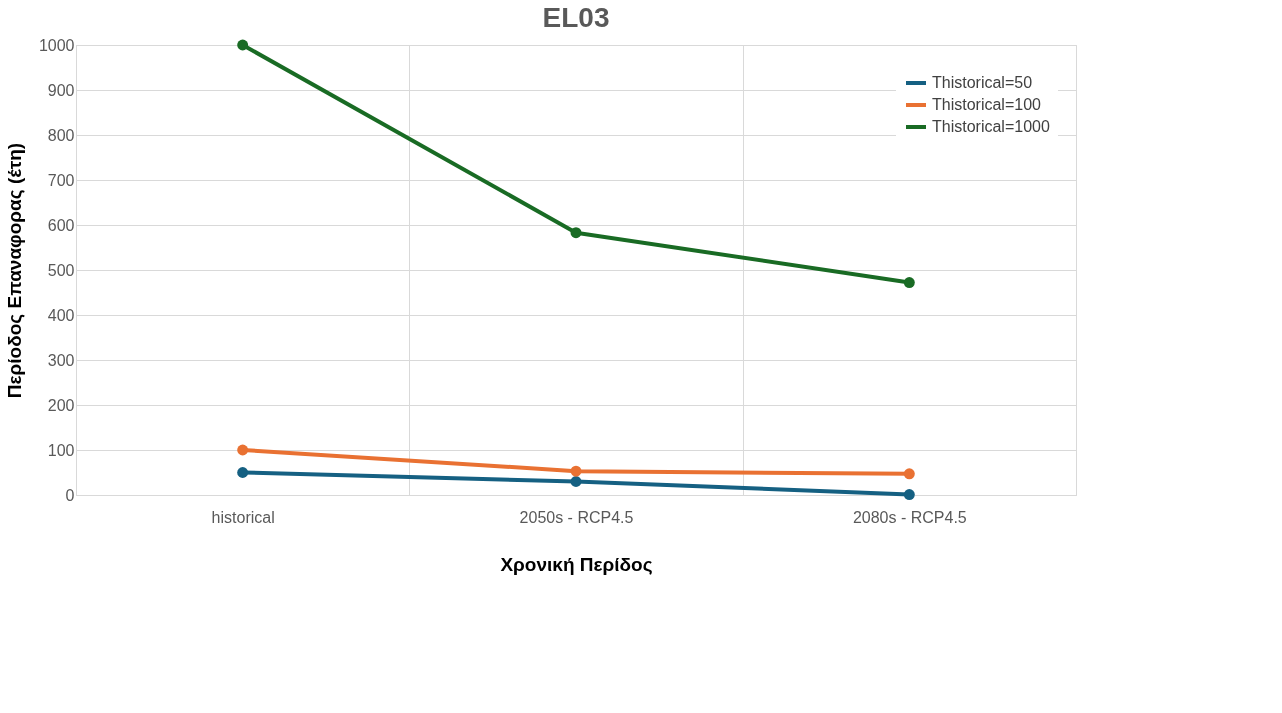 The height and width of the screenshot is (713, 1282). Describe the element at coordinates (909, 517) in the screenshot. I see `x-tick-label: 2080s - RCP4.5` at that location.